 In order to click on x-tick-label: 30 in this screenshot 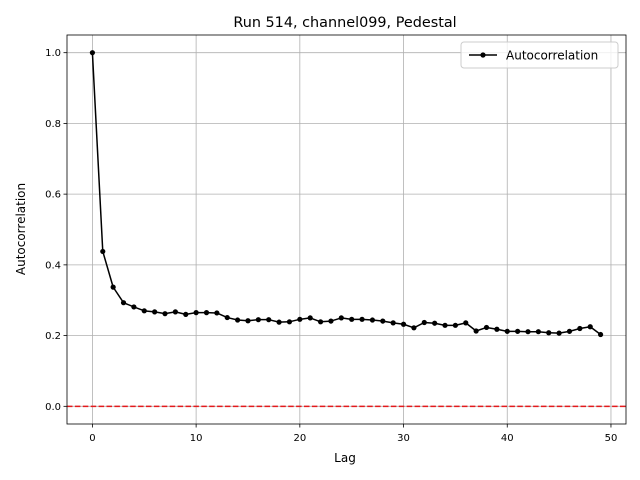, I will do `click(403, 438)`.